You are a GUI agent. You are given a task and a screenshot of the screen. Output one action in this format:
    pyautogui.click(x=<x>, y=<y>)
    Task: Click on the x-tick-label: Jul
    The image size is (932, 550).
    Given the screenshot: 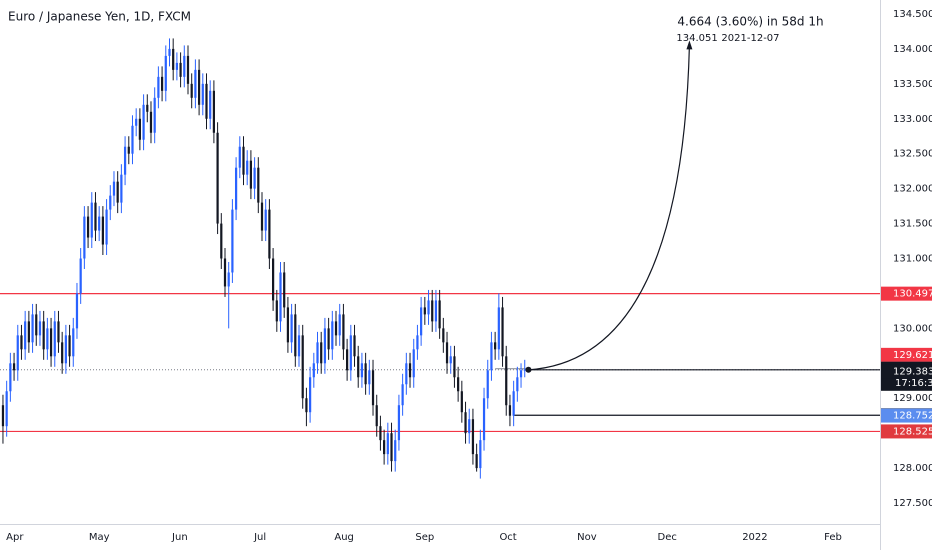 What is the action you would take?
    pyautogui.click(x=259, y=537)
    